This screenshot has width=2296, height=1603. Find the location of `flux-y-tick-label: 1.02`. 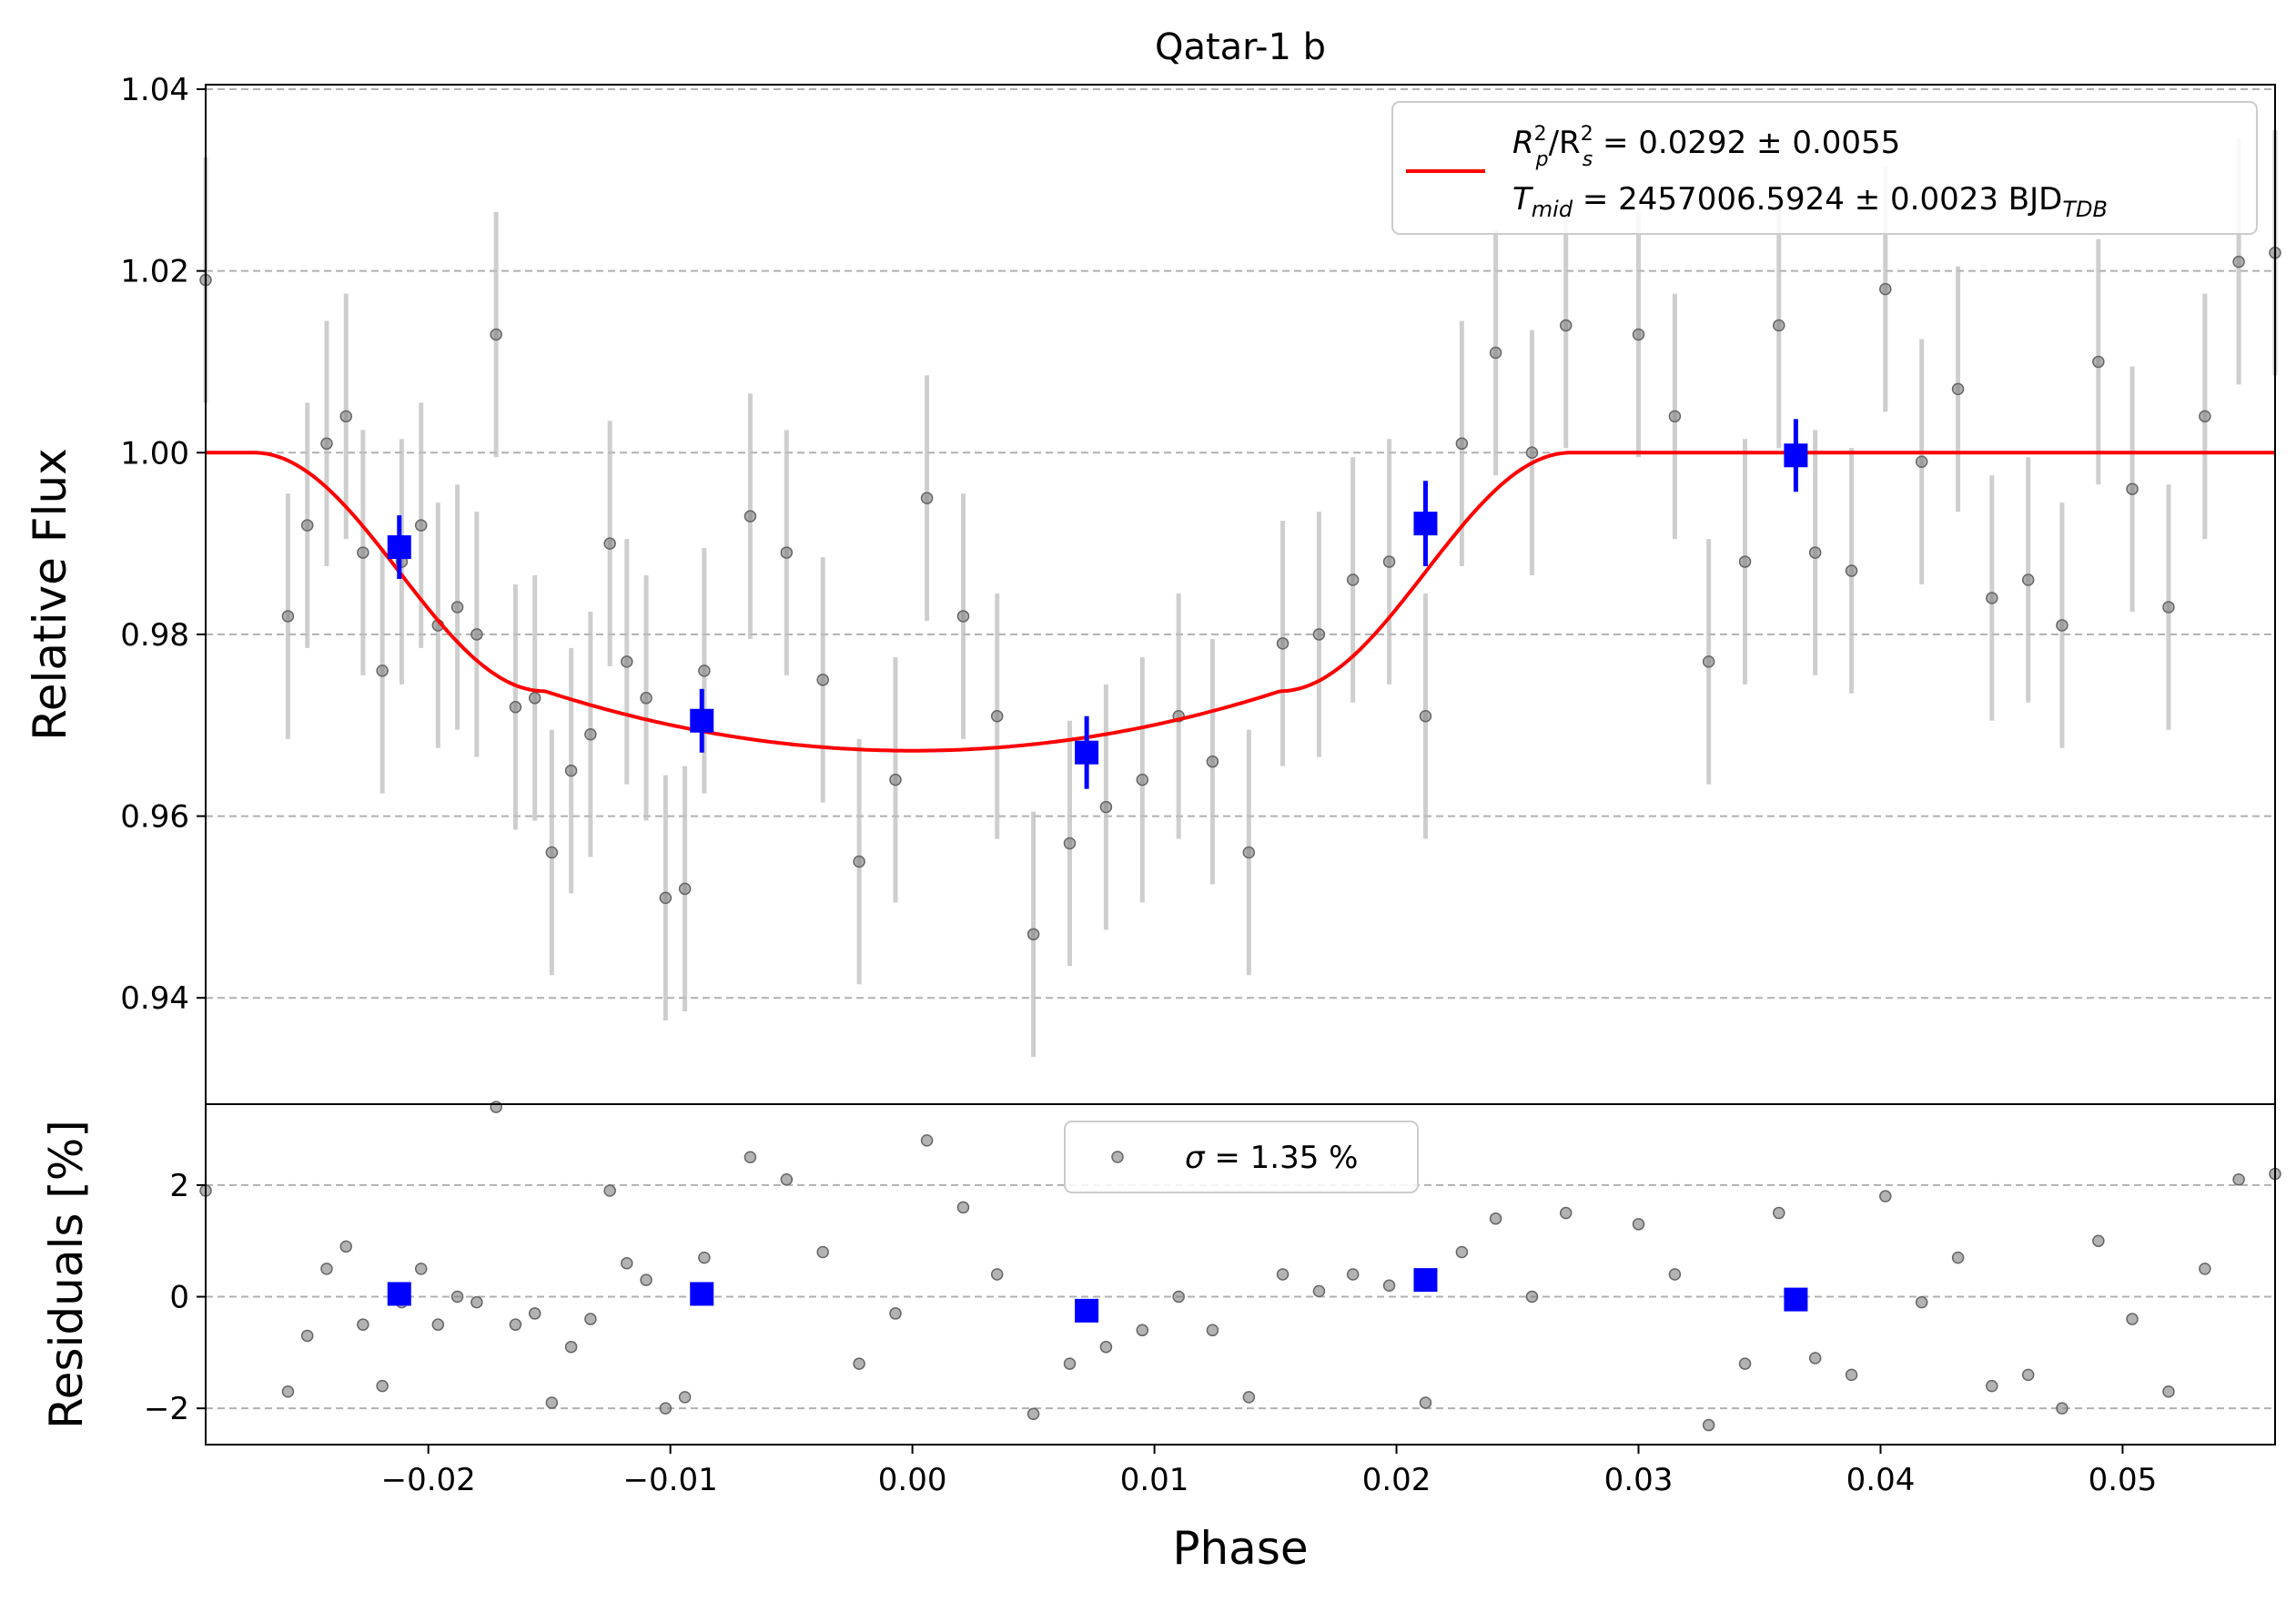

flux-y-tick-label: 1.02 is located at coordinates (155, 272).